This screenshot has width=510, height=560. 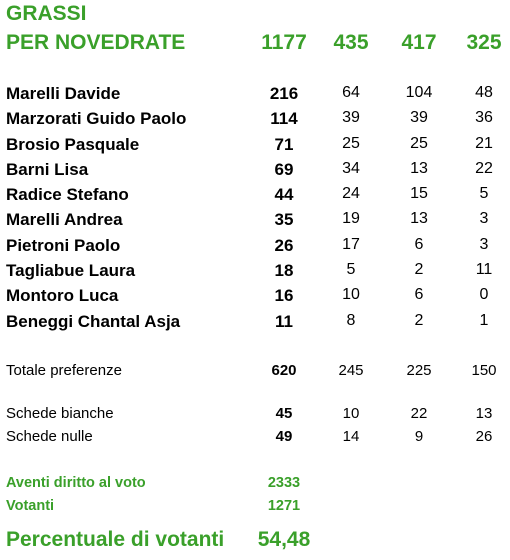 I want to click on candidate-seat-1: 8, so click(x=351, y=320).